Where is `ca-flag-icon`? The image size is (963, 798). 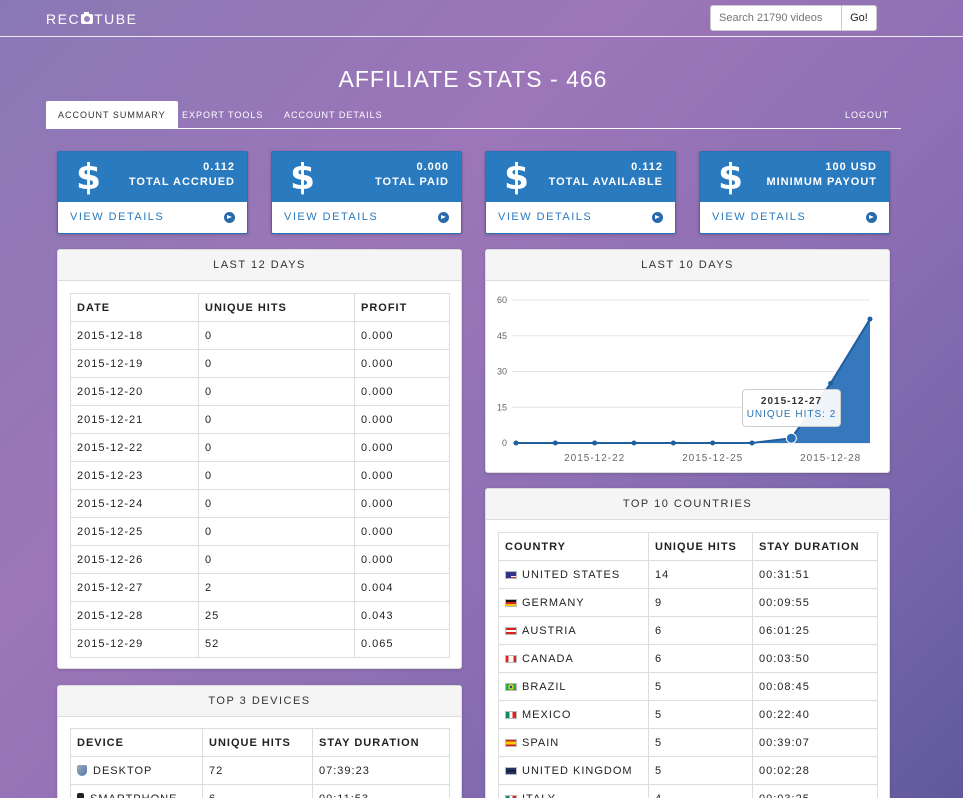 ca-flag-icon is located at coordinates (511, 658).